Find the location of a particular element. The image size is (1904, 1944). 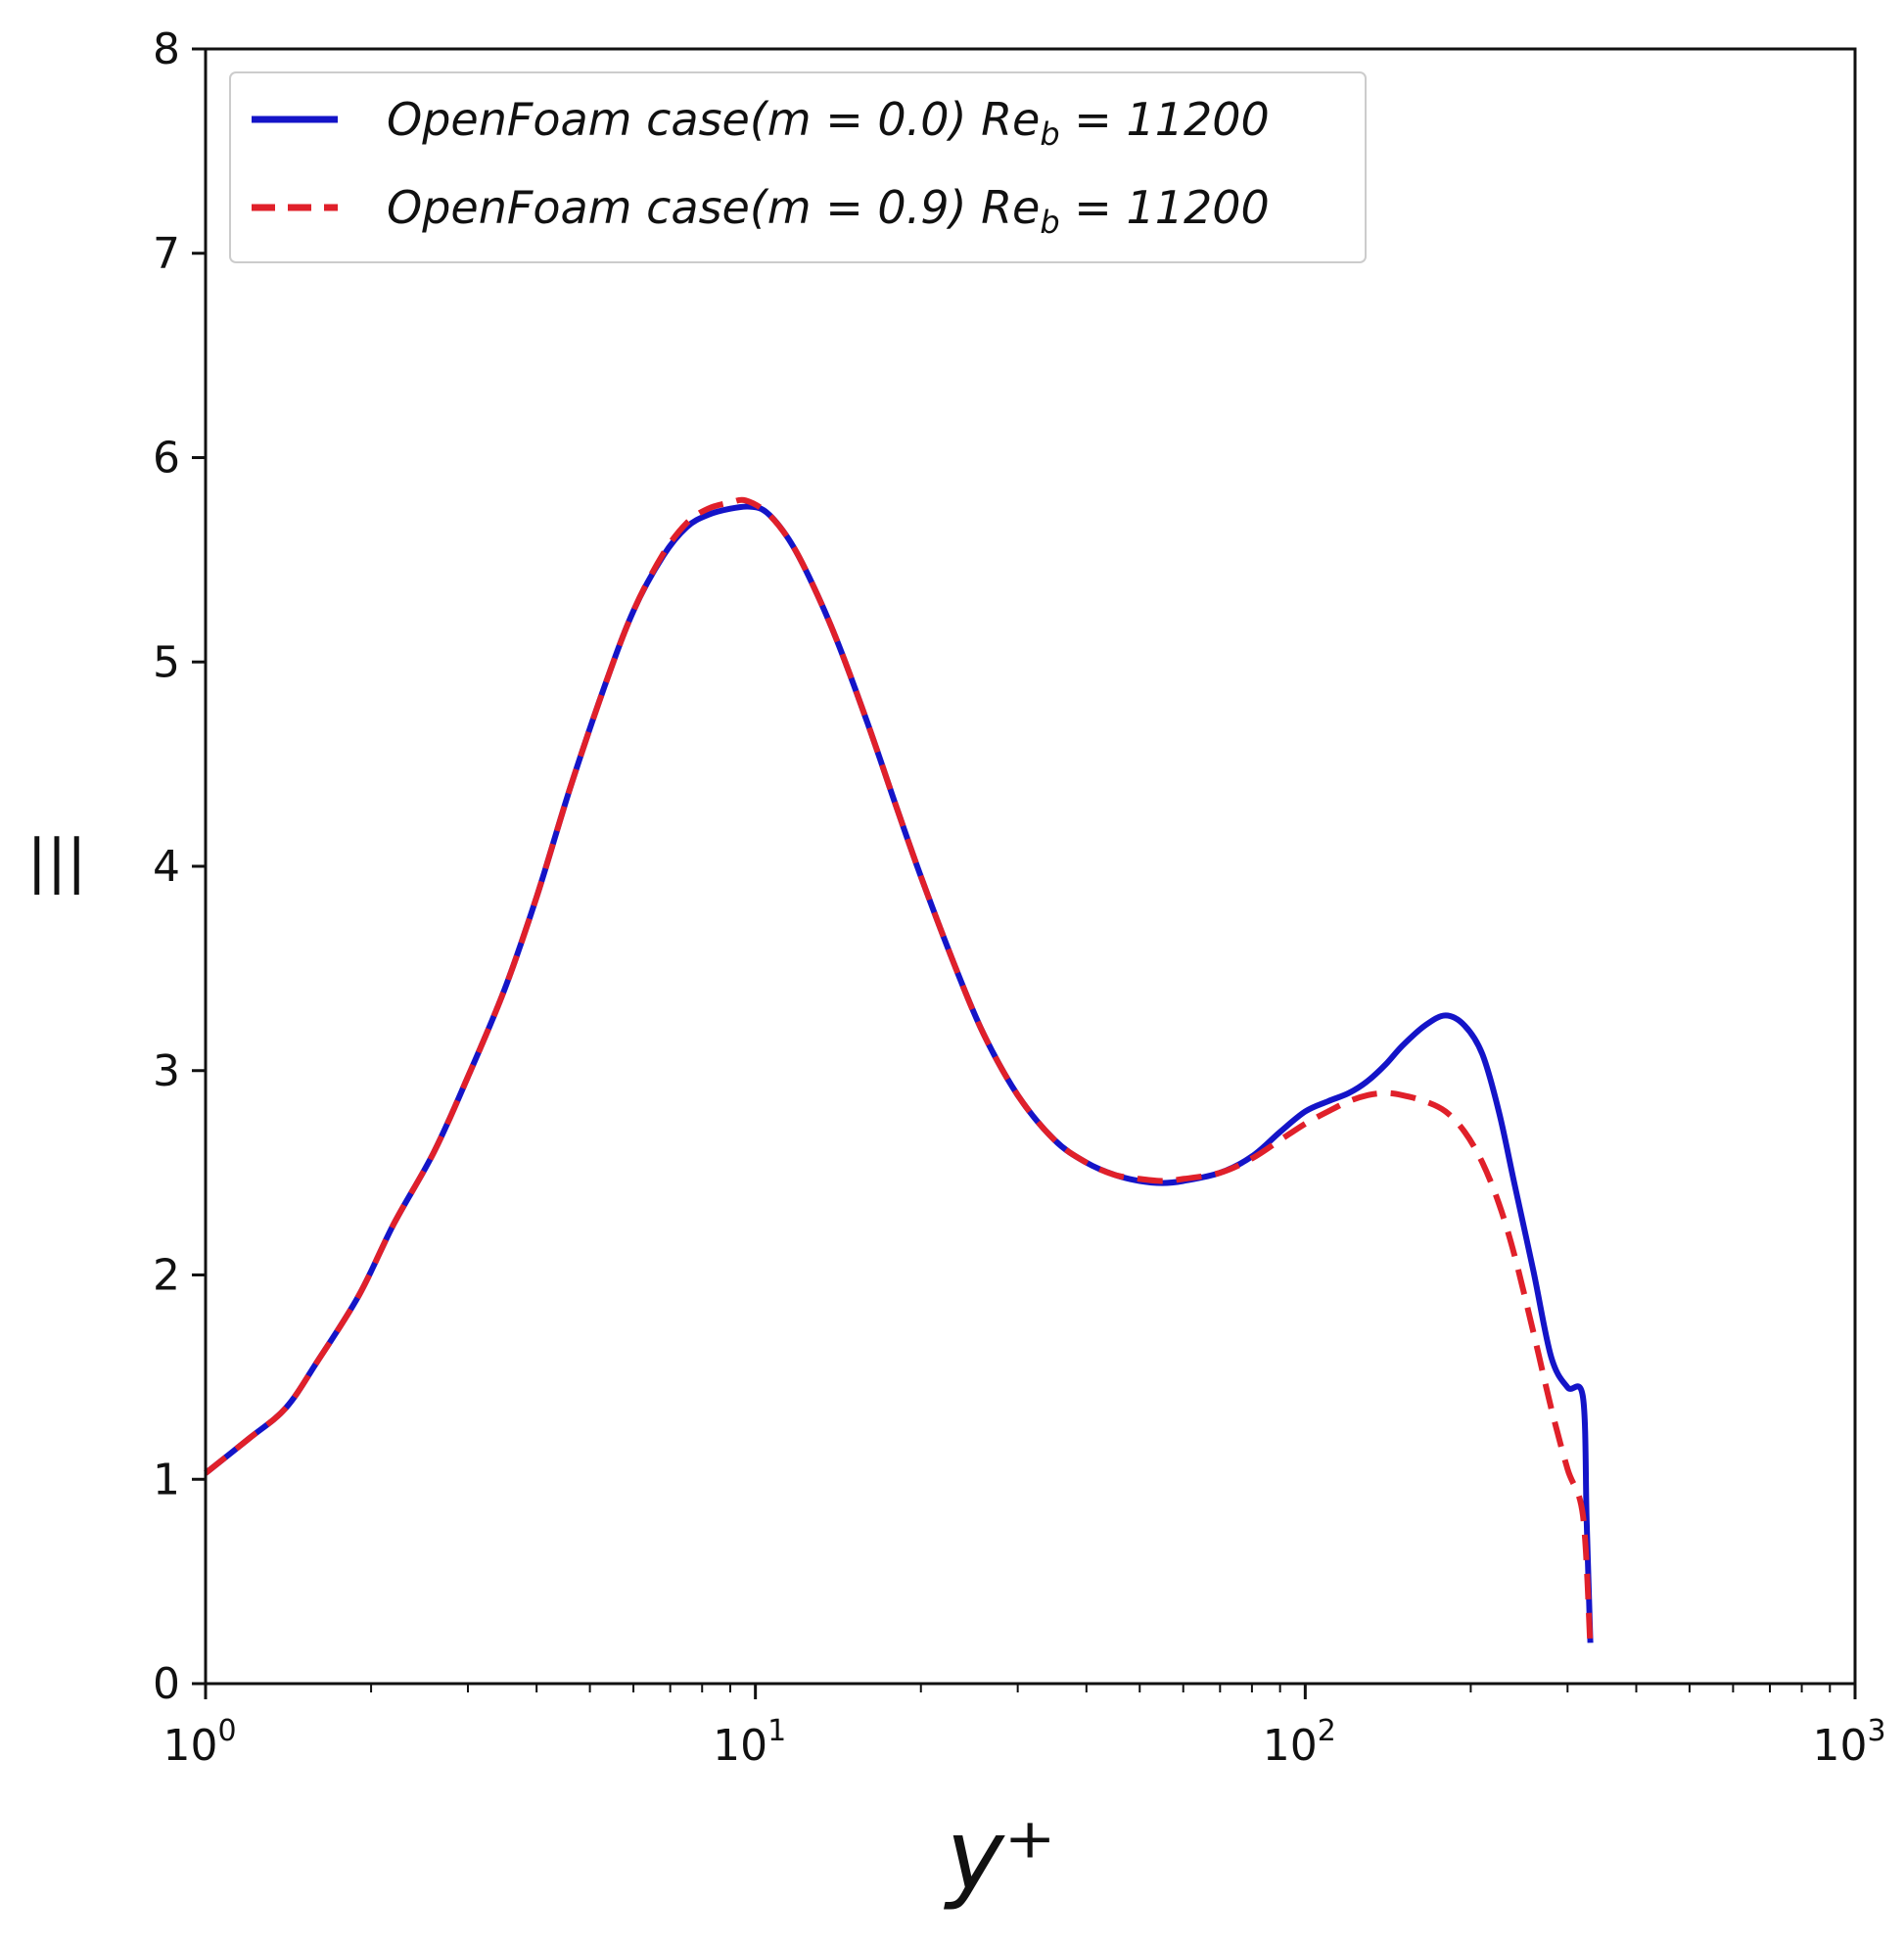

x-tick-label: 10¹ is located at coordinates (749, 1743).